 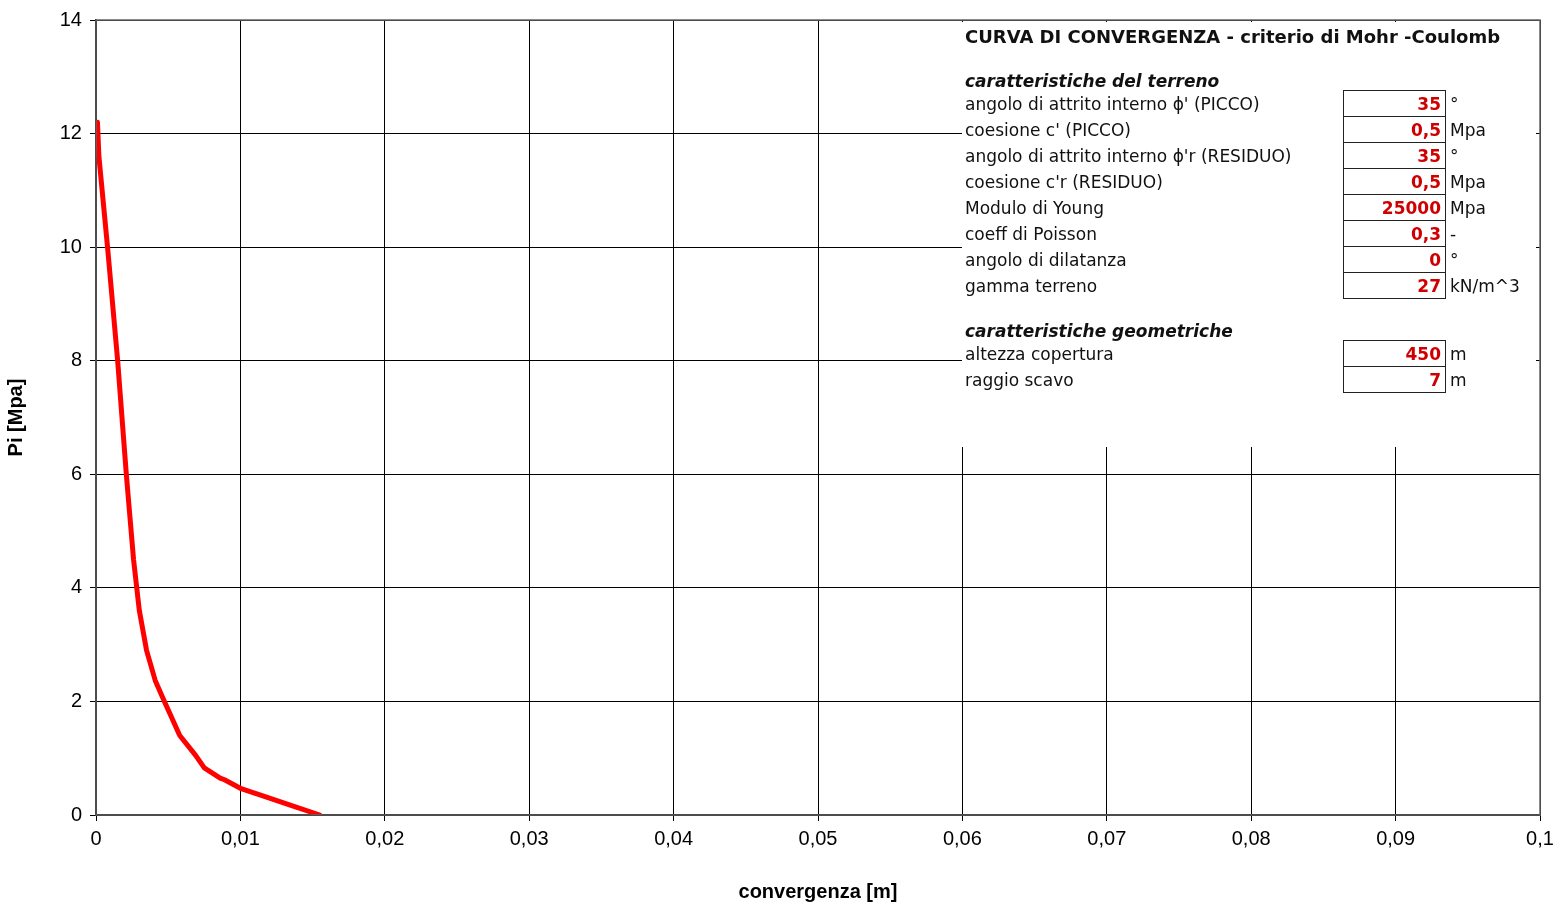 What do you see at coordinates (1242, 286) in the screenshot?
I see `text: gamma terreno 27 kN/m^3` at bounding box center [1242, 286].